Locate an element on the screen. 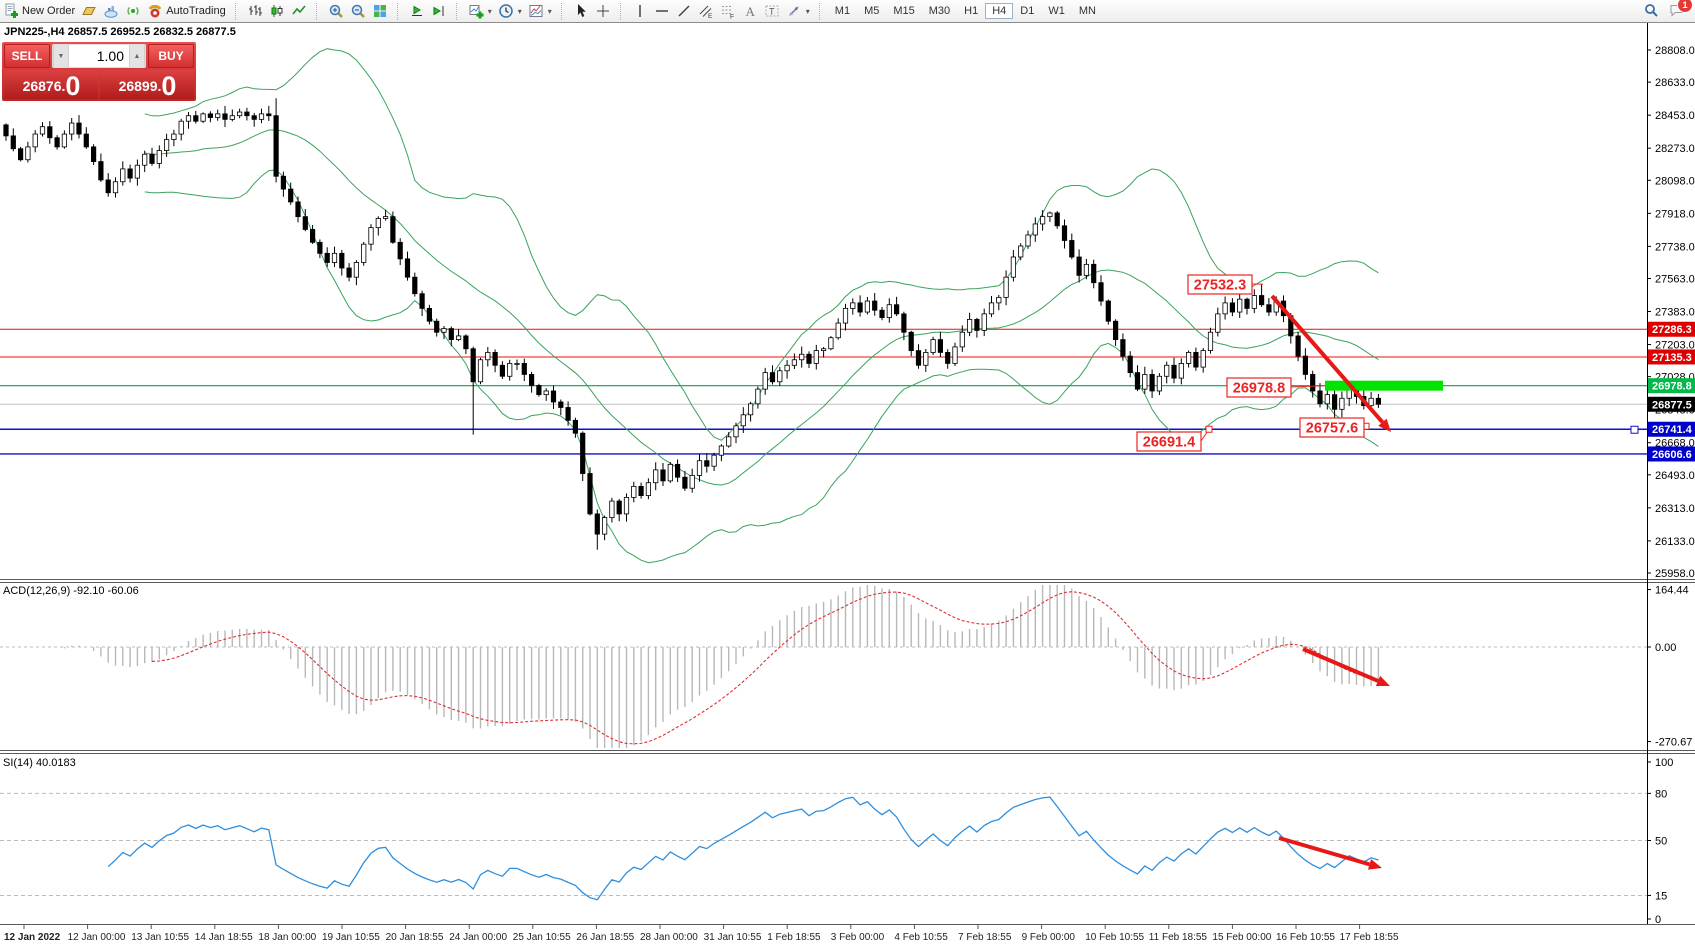 This screenshot has width=1695, height=945. periods-icon is located at coordinates (506, 11).